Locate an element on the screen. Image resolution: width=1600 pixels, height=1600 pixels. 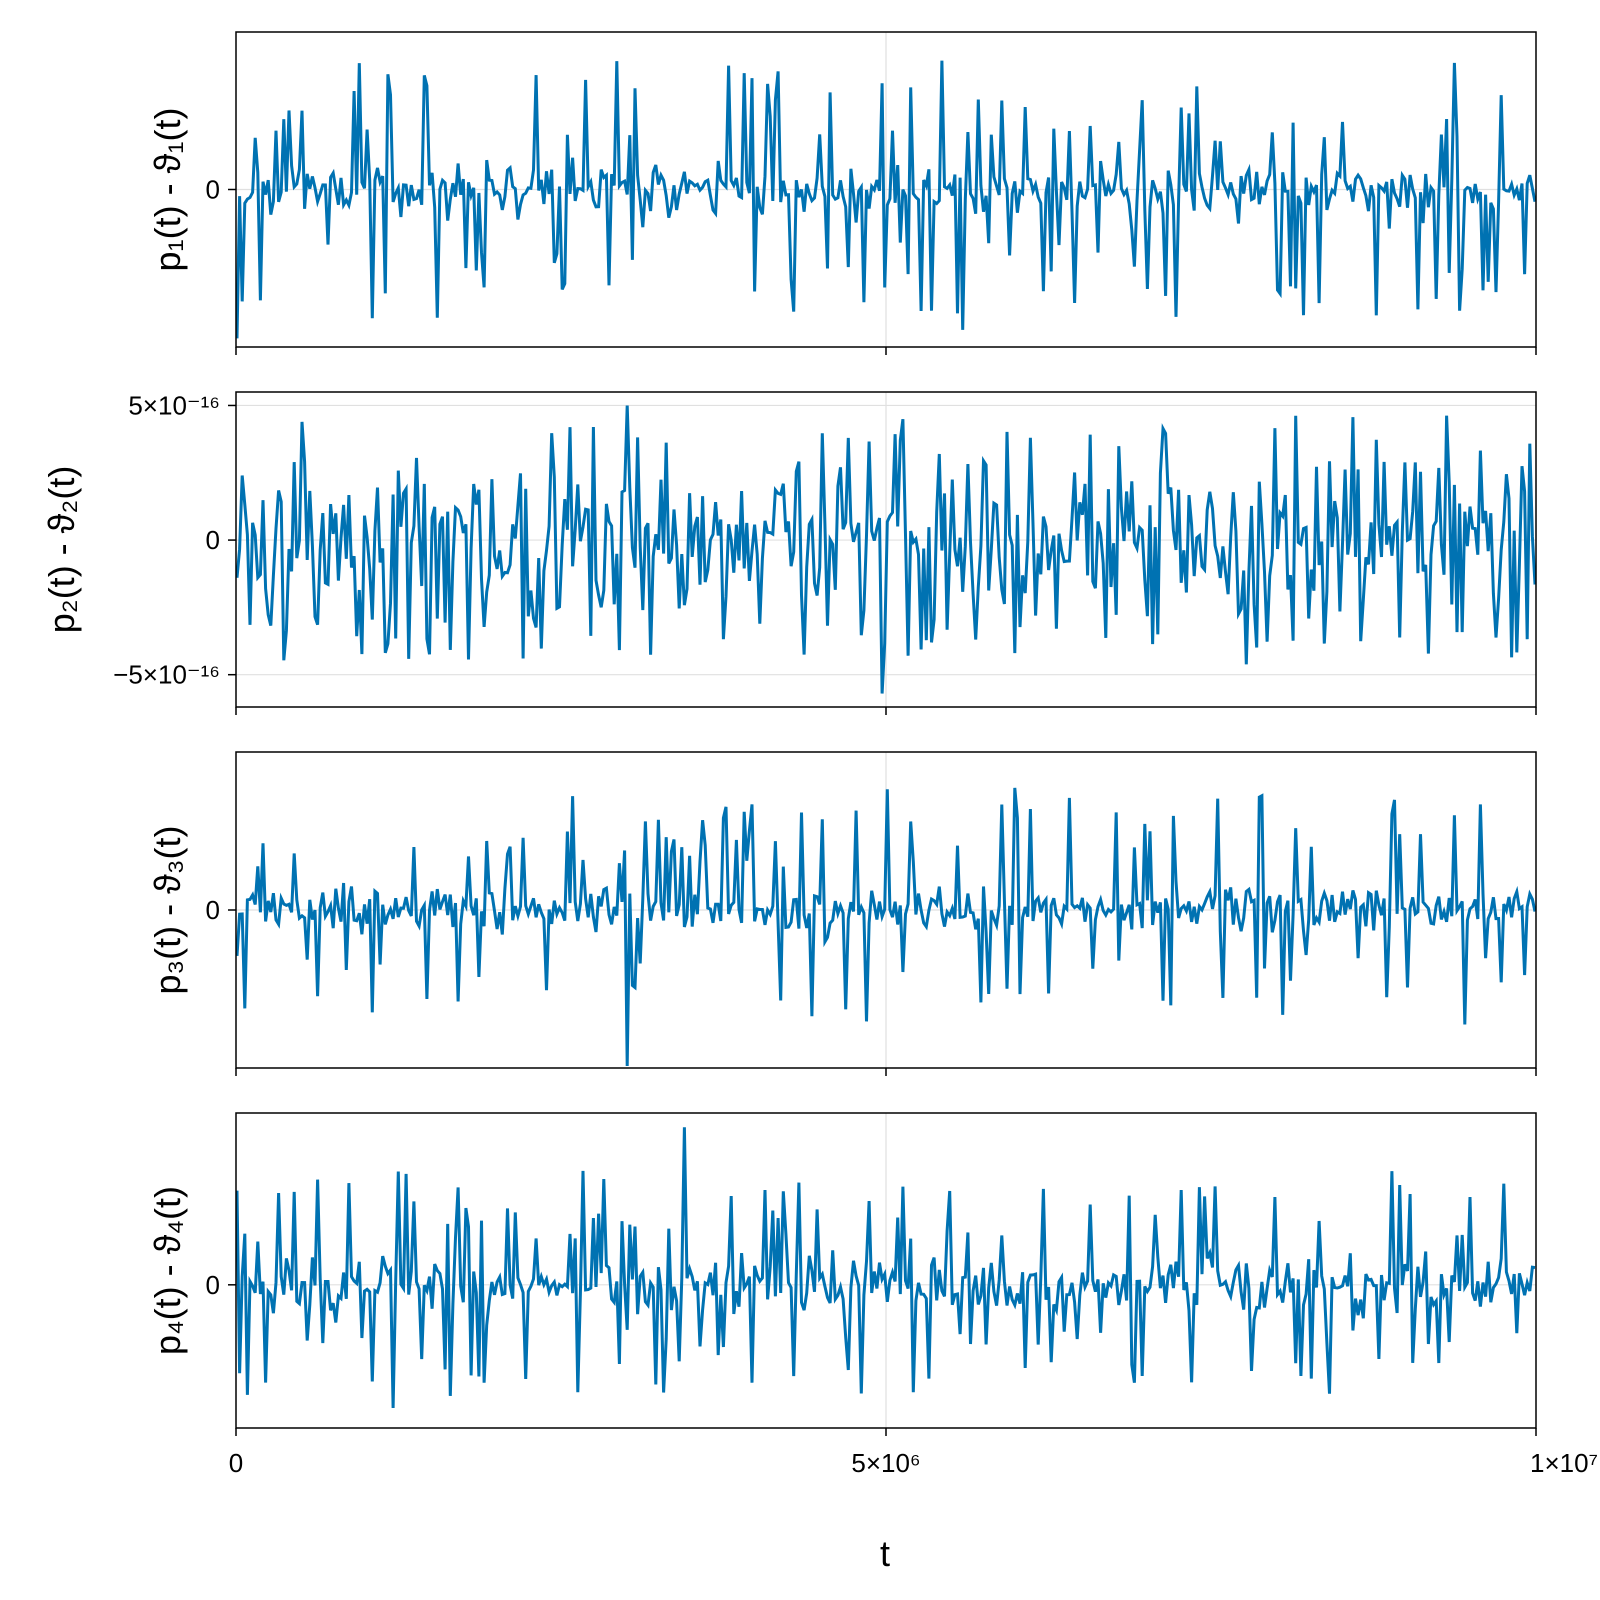
y-axis-title: p₄(t) - ϑ₄(t) is located at coordinates (167, 1270).